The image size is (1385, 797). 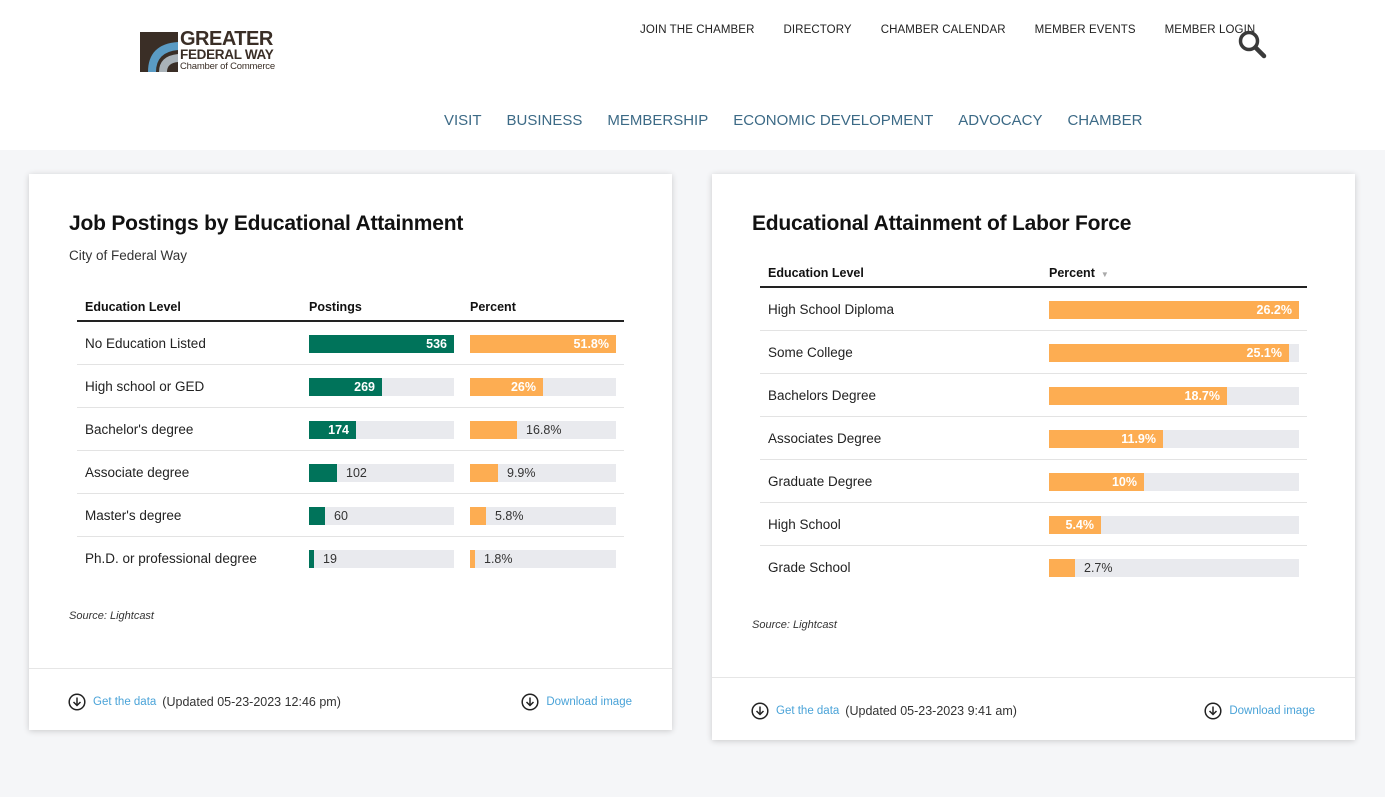 I want to click on bar-track: 174, so click(x=381, y=430).